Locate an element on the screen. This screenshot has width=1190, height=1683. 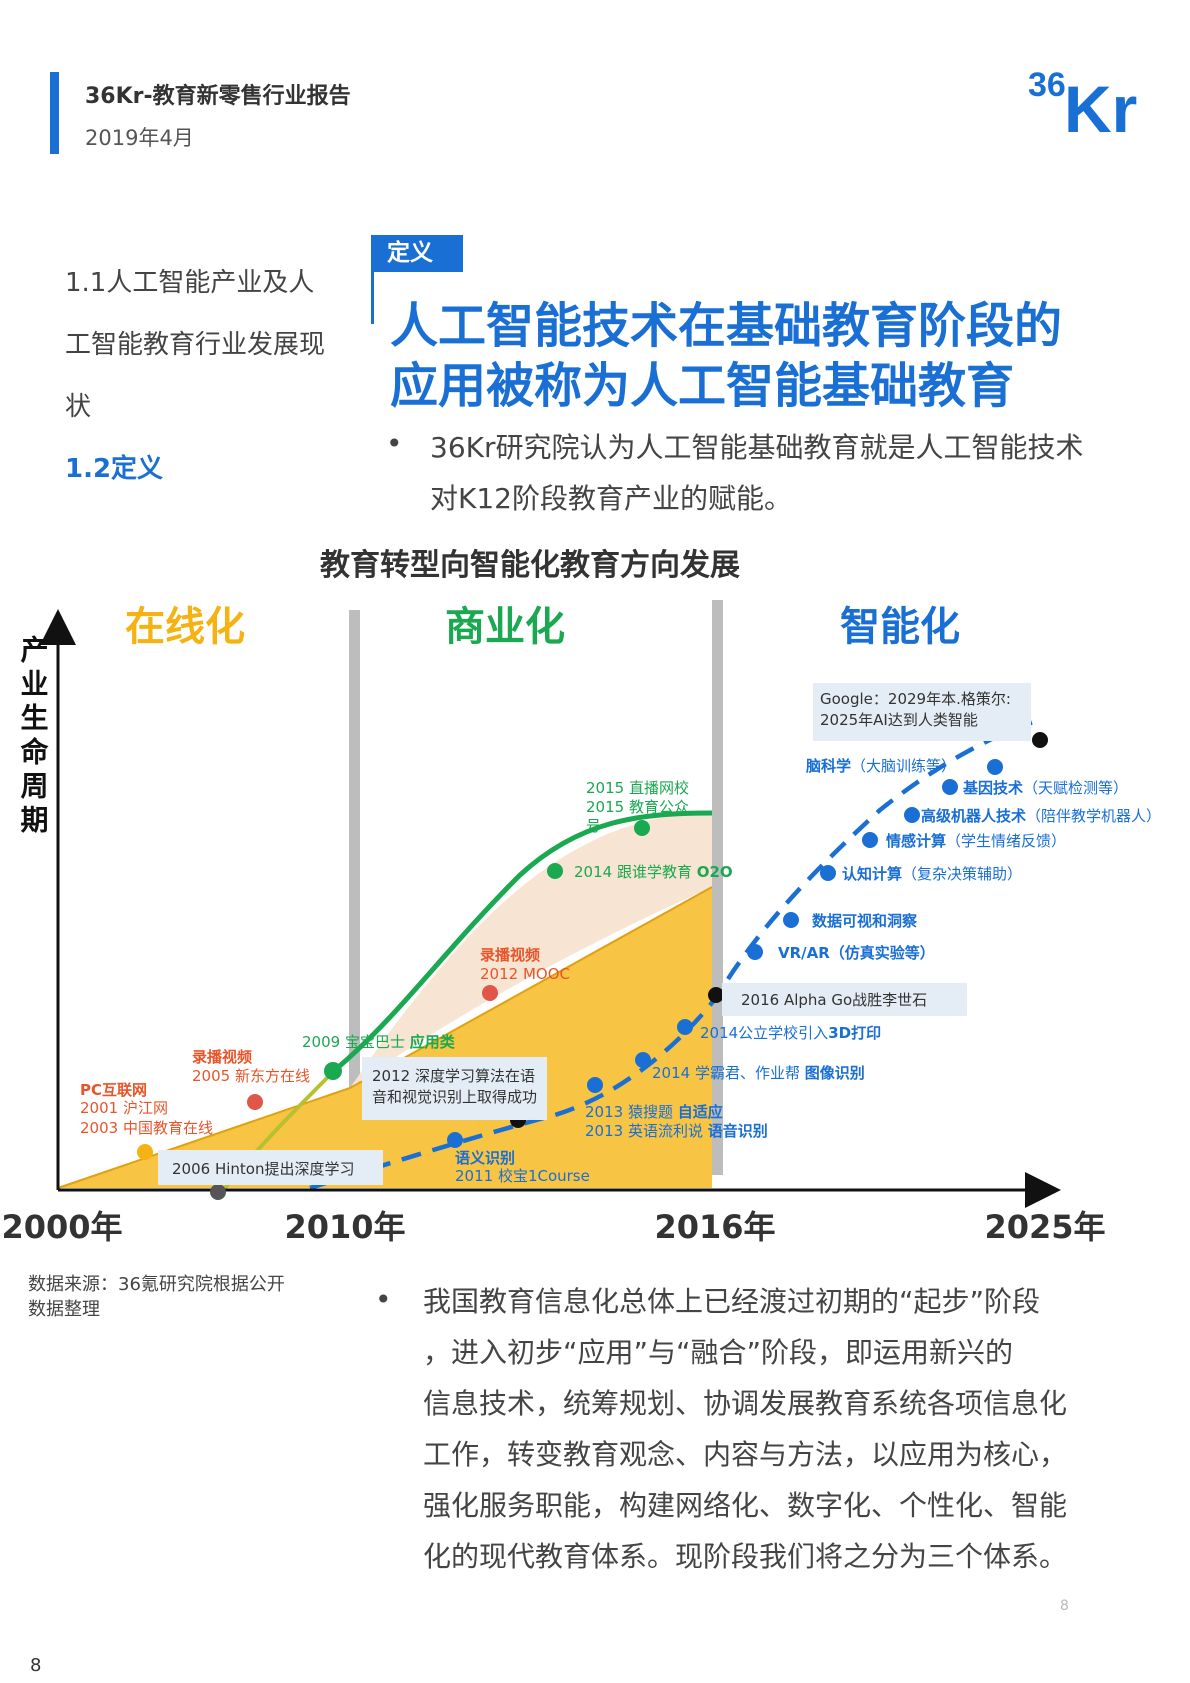
dot-robot is located at coordinates (912, 815).